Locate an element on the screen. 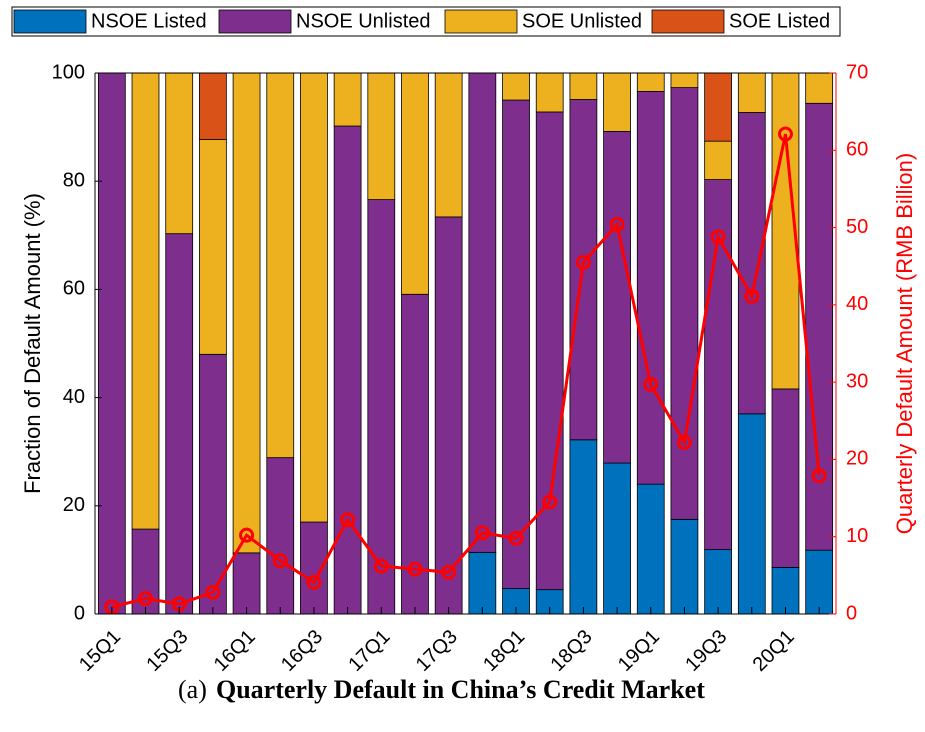 The width and height of the screenshot is (925, 732). x-tick-label: 15Q3 is located at coordinates (167, 651).